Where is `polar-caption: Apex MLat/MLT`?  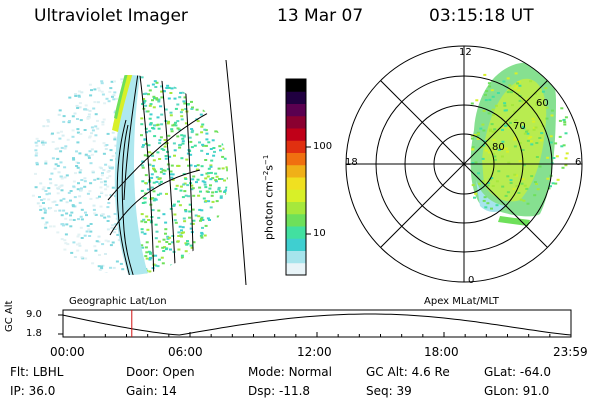 polar-caption: Apex MLat/MLT is located at coordinates (461, 301).